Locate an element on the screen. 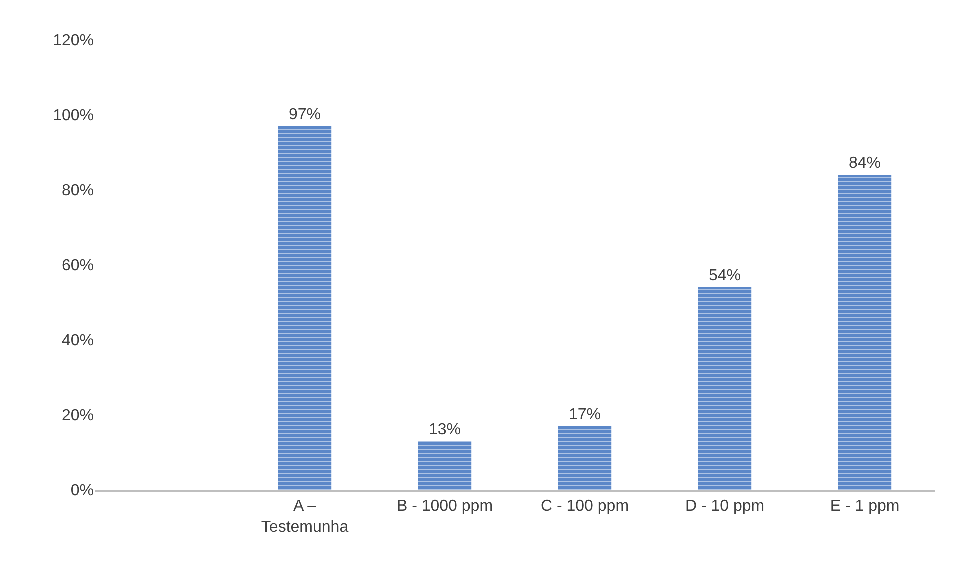 This screenshot has height=580, width=955. y-tick-label: 20% is located at coordinates (78, 416).